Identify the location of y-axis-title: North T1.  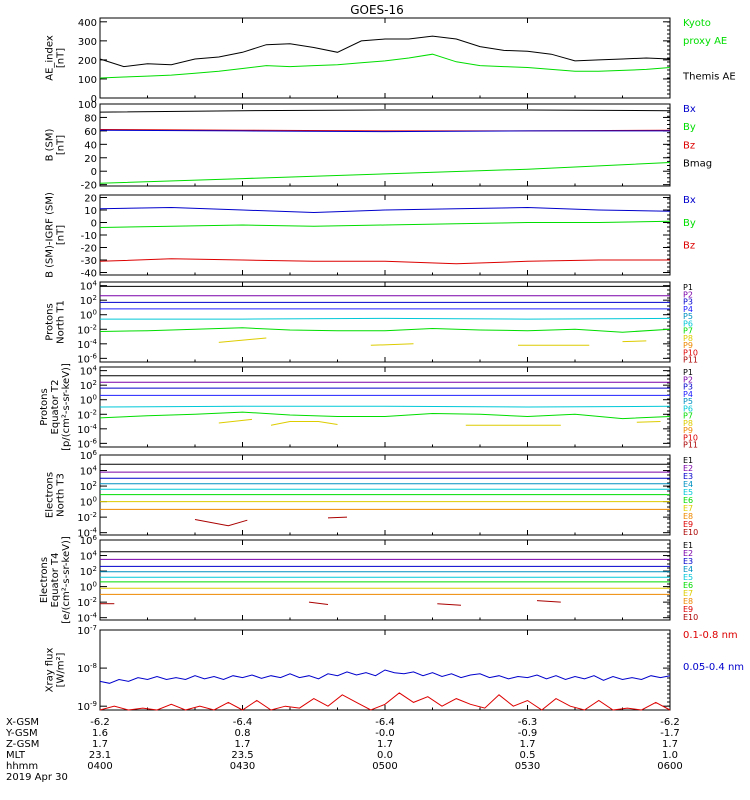
(61, 322).